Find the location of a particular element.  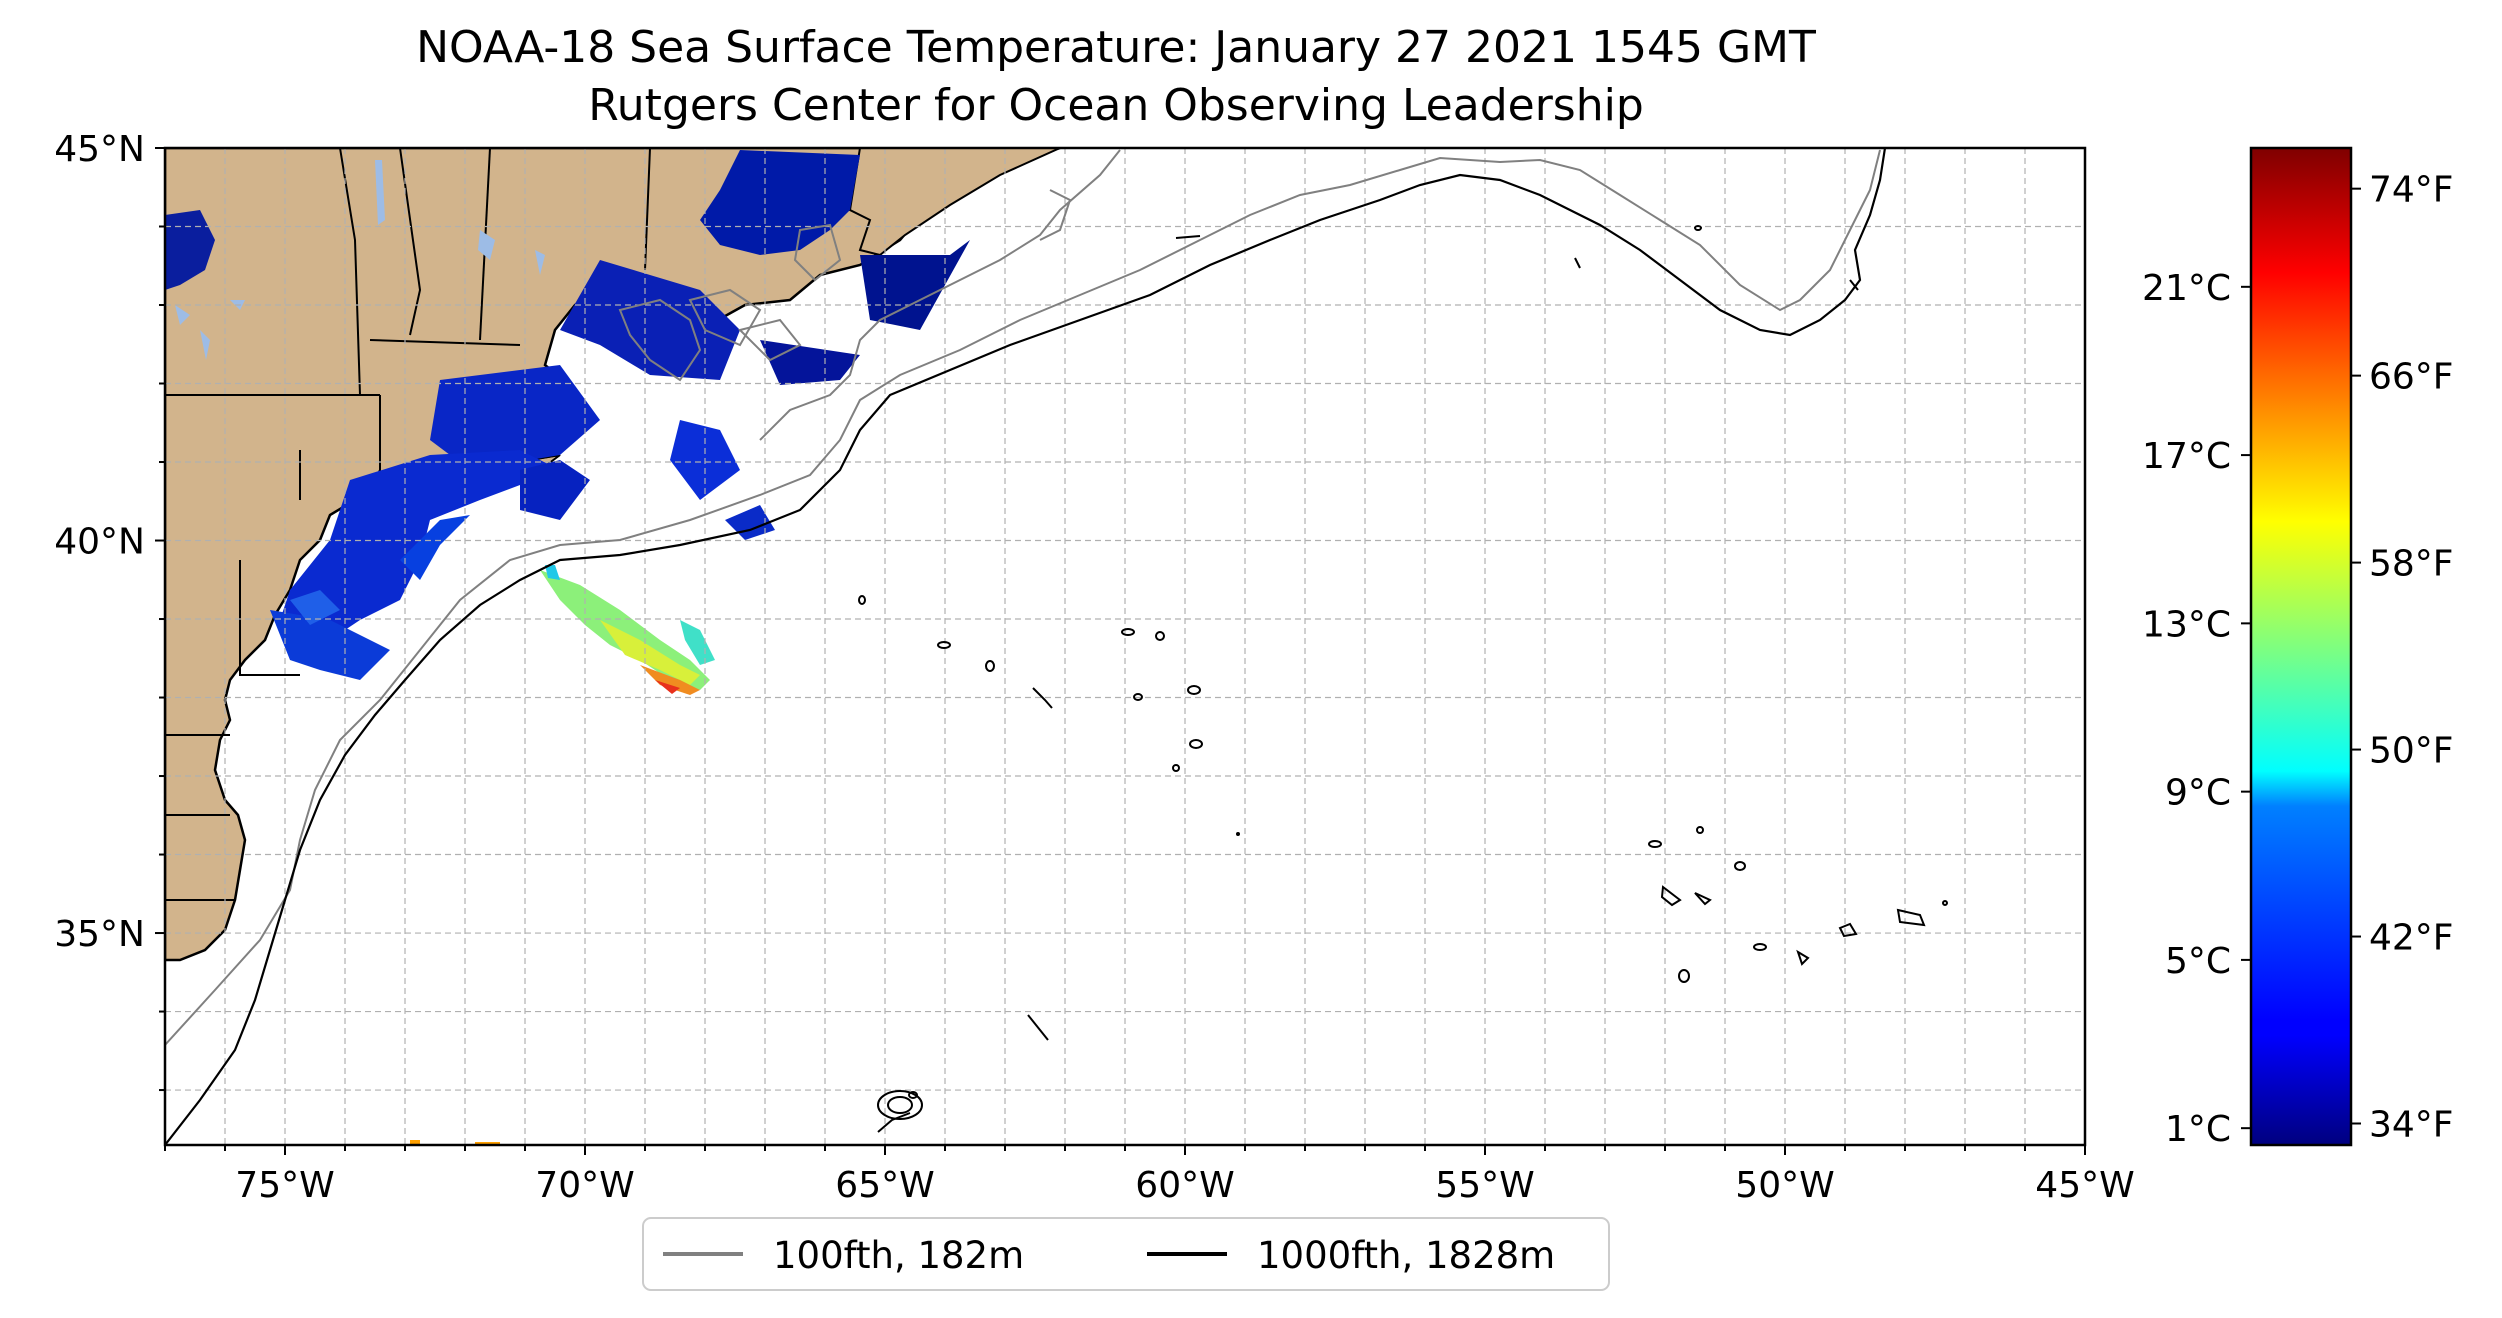

isobath-legend: 100fth, 182m 1000fth, 1828m is located at coordinates (1126, 1254).